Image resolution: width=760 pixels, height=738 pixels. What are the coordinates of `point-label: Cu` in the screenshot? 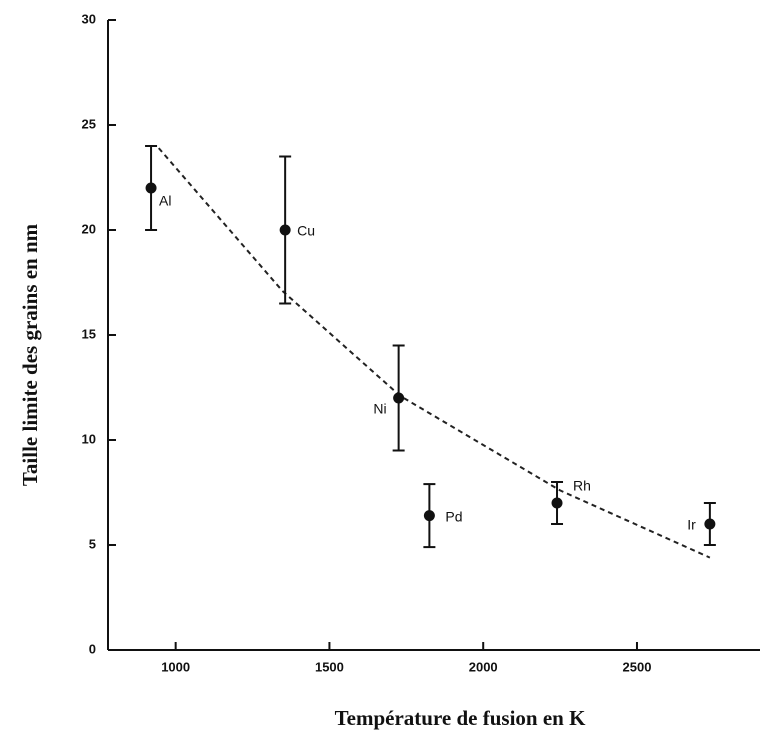 It's located at (306, 231).